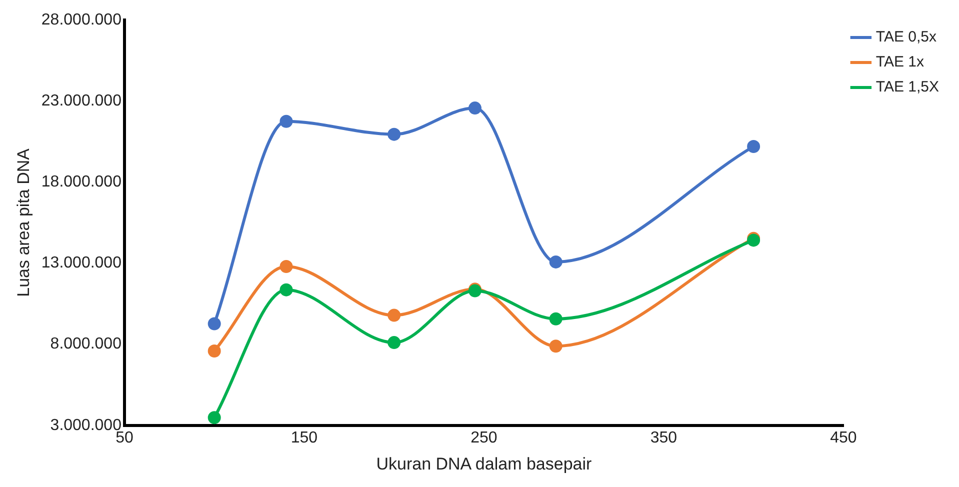 This screenshot has height=487, width=959. What do you see at coordinates (86, 344) in the screenshot?
I see `y-tick-label: 8.000.000` at bounding box center [86, 344].